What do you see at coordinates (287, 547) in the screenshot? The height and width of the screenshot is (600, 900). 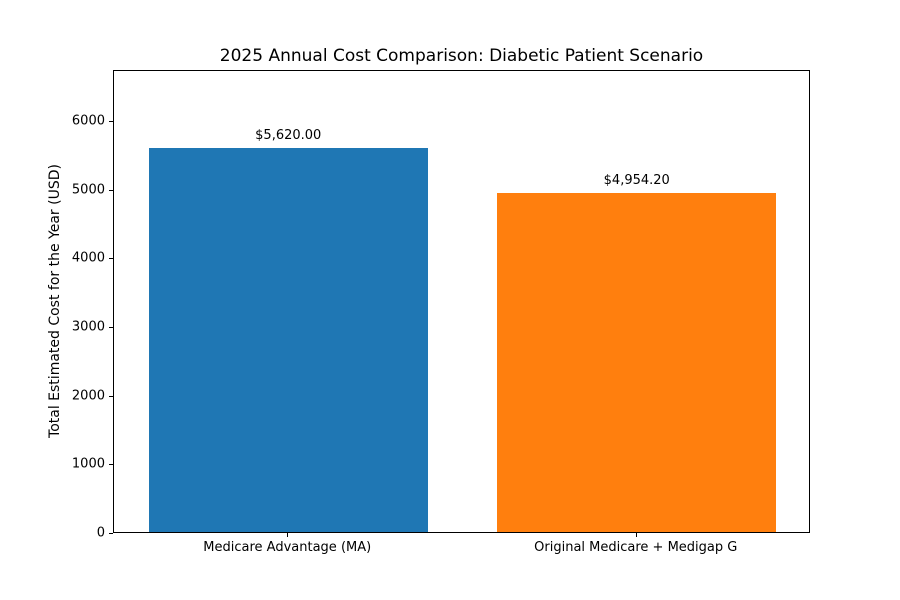 I see `x-tick-label-0: Medicare Advantage (MA)` at bounding box center [287, 547].